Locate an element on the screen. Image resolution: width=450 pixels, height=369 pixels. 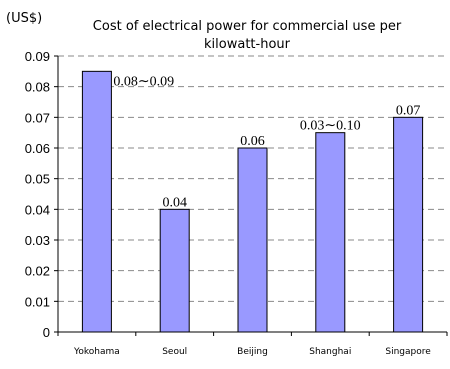
y-tick-label: 0.06 is located at coordinates (37, 148).